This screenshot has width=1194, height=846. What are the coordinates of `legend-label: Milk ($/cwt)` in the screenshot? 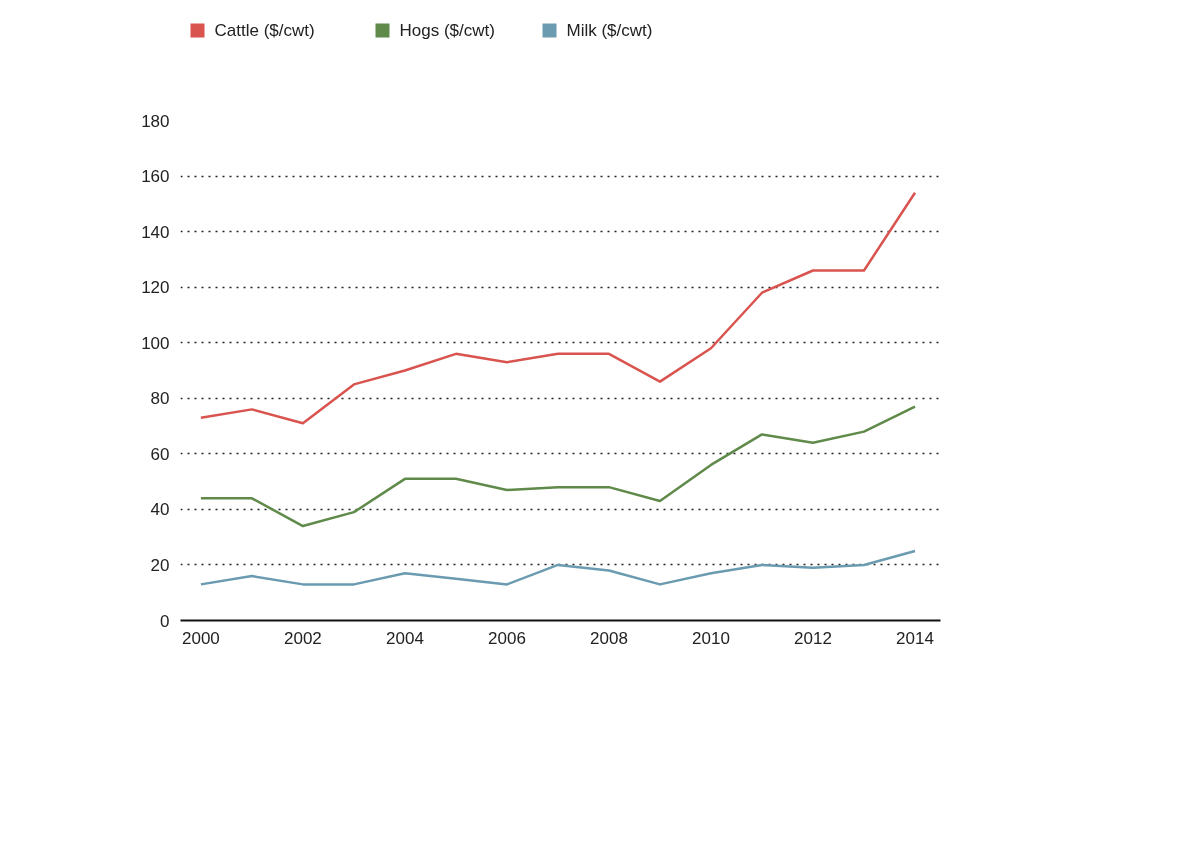 It's located at (609, 30).